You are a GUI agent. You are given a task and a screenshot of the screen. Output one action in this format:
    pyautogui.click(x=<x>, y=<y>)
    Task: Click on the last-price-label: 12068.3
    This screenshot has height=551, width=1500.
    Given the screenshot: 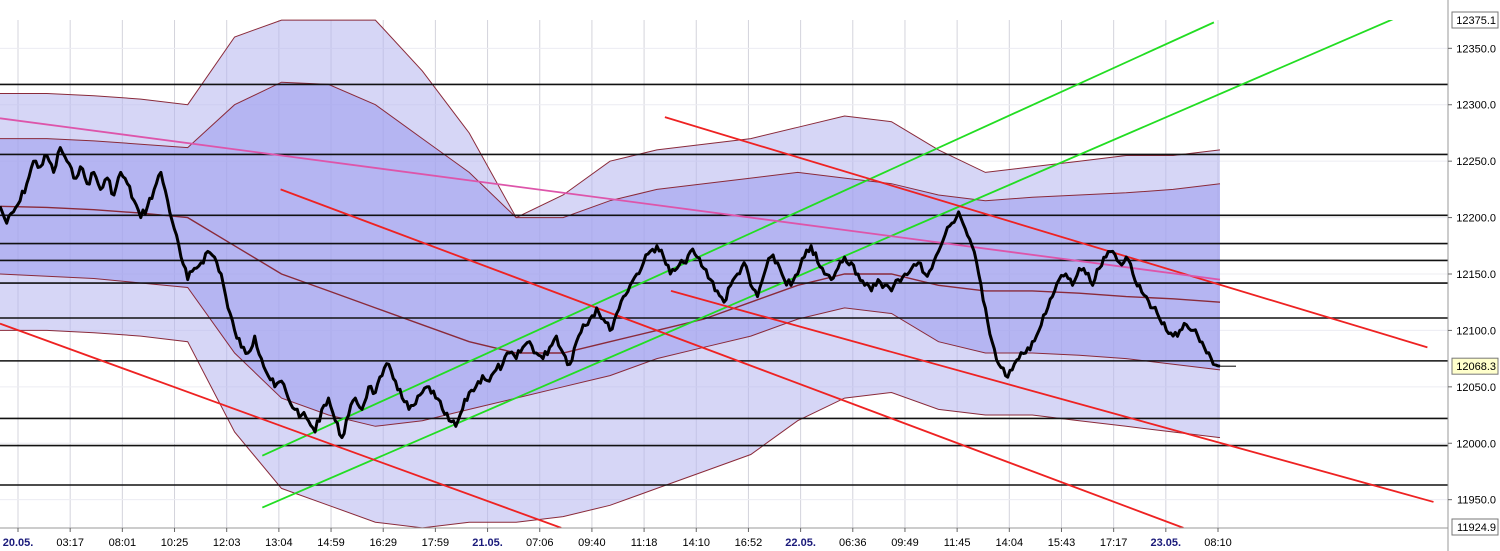 What is the action you would take?
    pyautogui.click(x=1476, y=367)
    